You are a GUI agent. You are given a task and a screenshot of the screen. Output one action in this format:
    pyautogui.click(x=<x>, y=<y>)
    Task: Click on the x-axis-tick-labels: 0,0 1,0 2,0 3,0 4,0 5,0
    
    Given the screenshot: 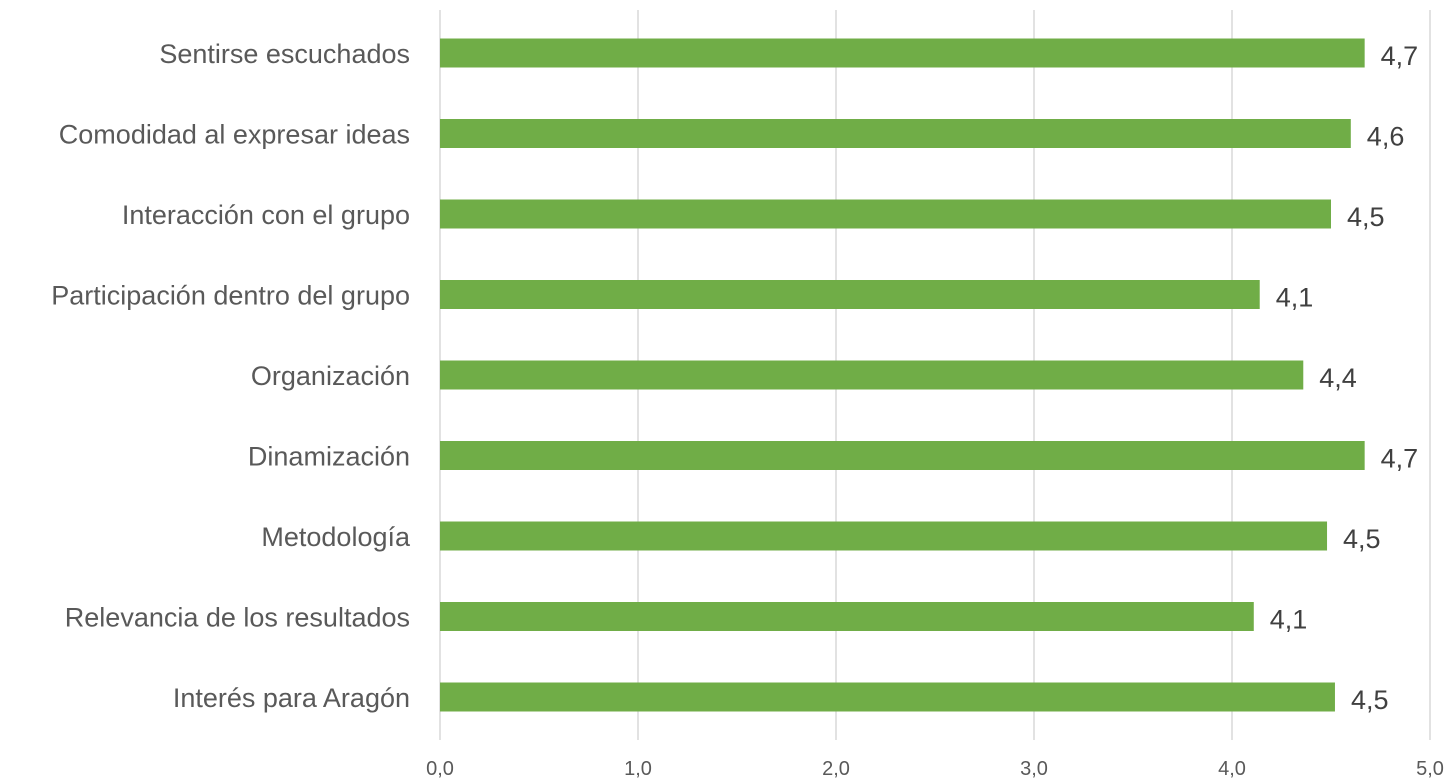 What is the action you would take?
    pyautogui.click(x=935, y=769)
    